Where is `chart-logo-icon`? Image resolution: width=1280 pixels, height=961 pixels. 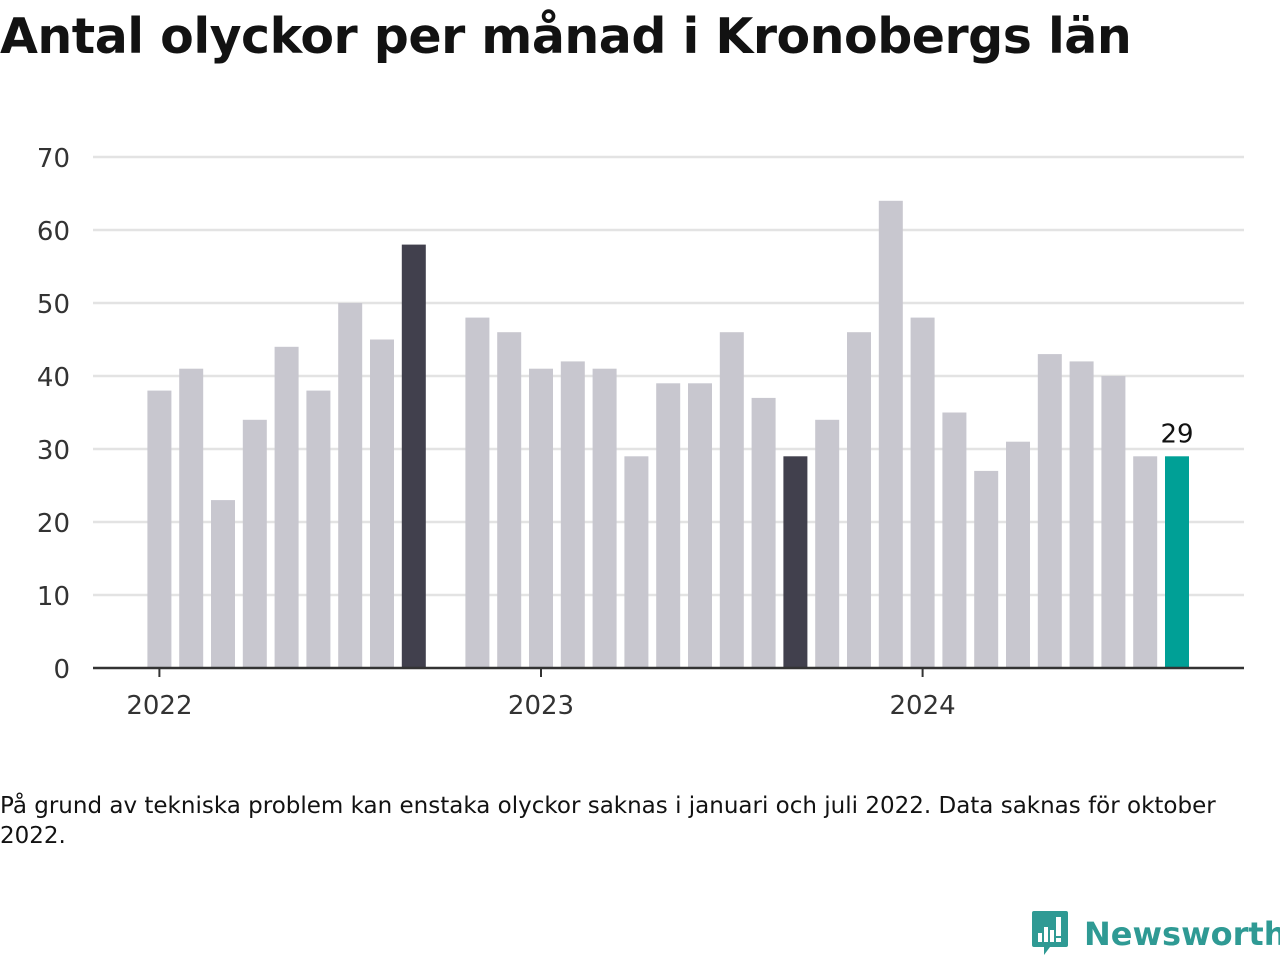
chart-logo-icon is located at coordinates (1050, 934).